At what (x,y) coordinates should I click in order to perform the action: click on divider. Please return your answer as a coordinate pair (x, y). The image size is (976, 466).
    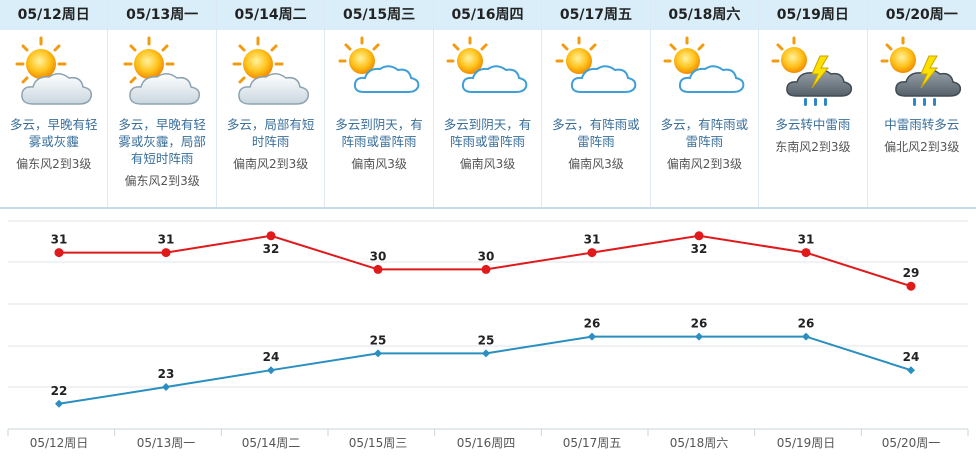
    Looking at the image, I should click on (488, 208).